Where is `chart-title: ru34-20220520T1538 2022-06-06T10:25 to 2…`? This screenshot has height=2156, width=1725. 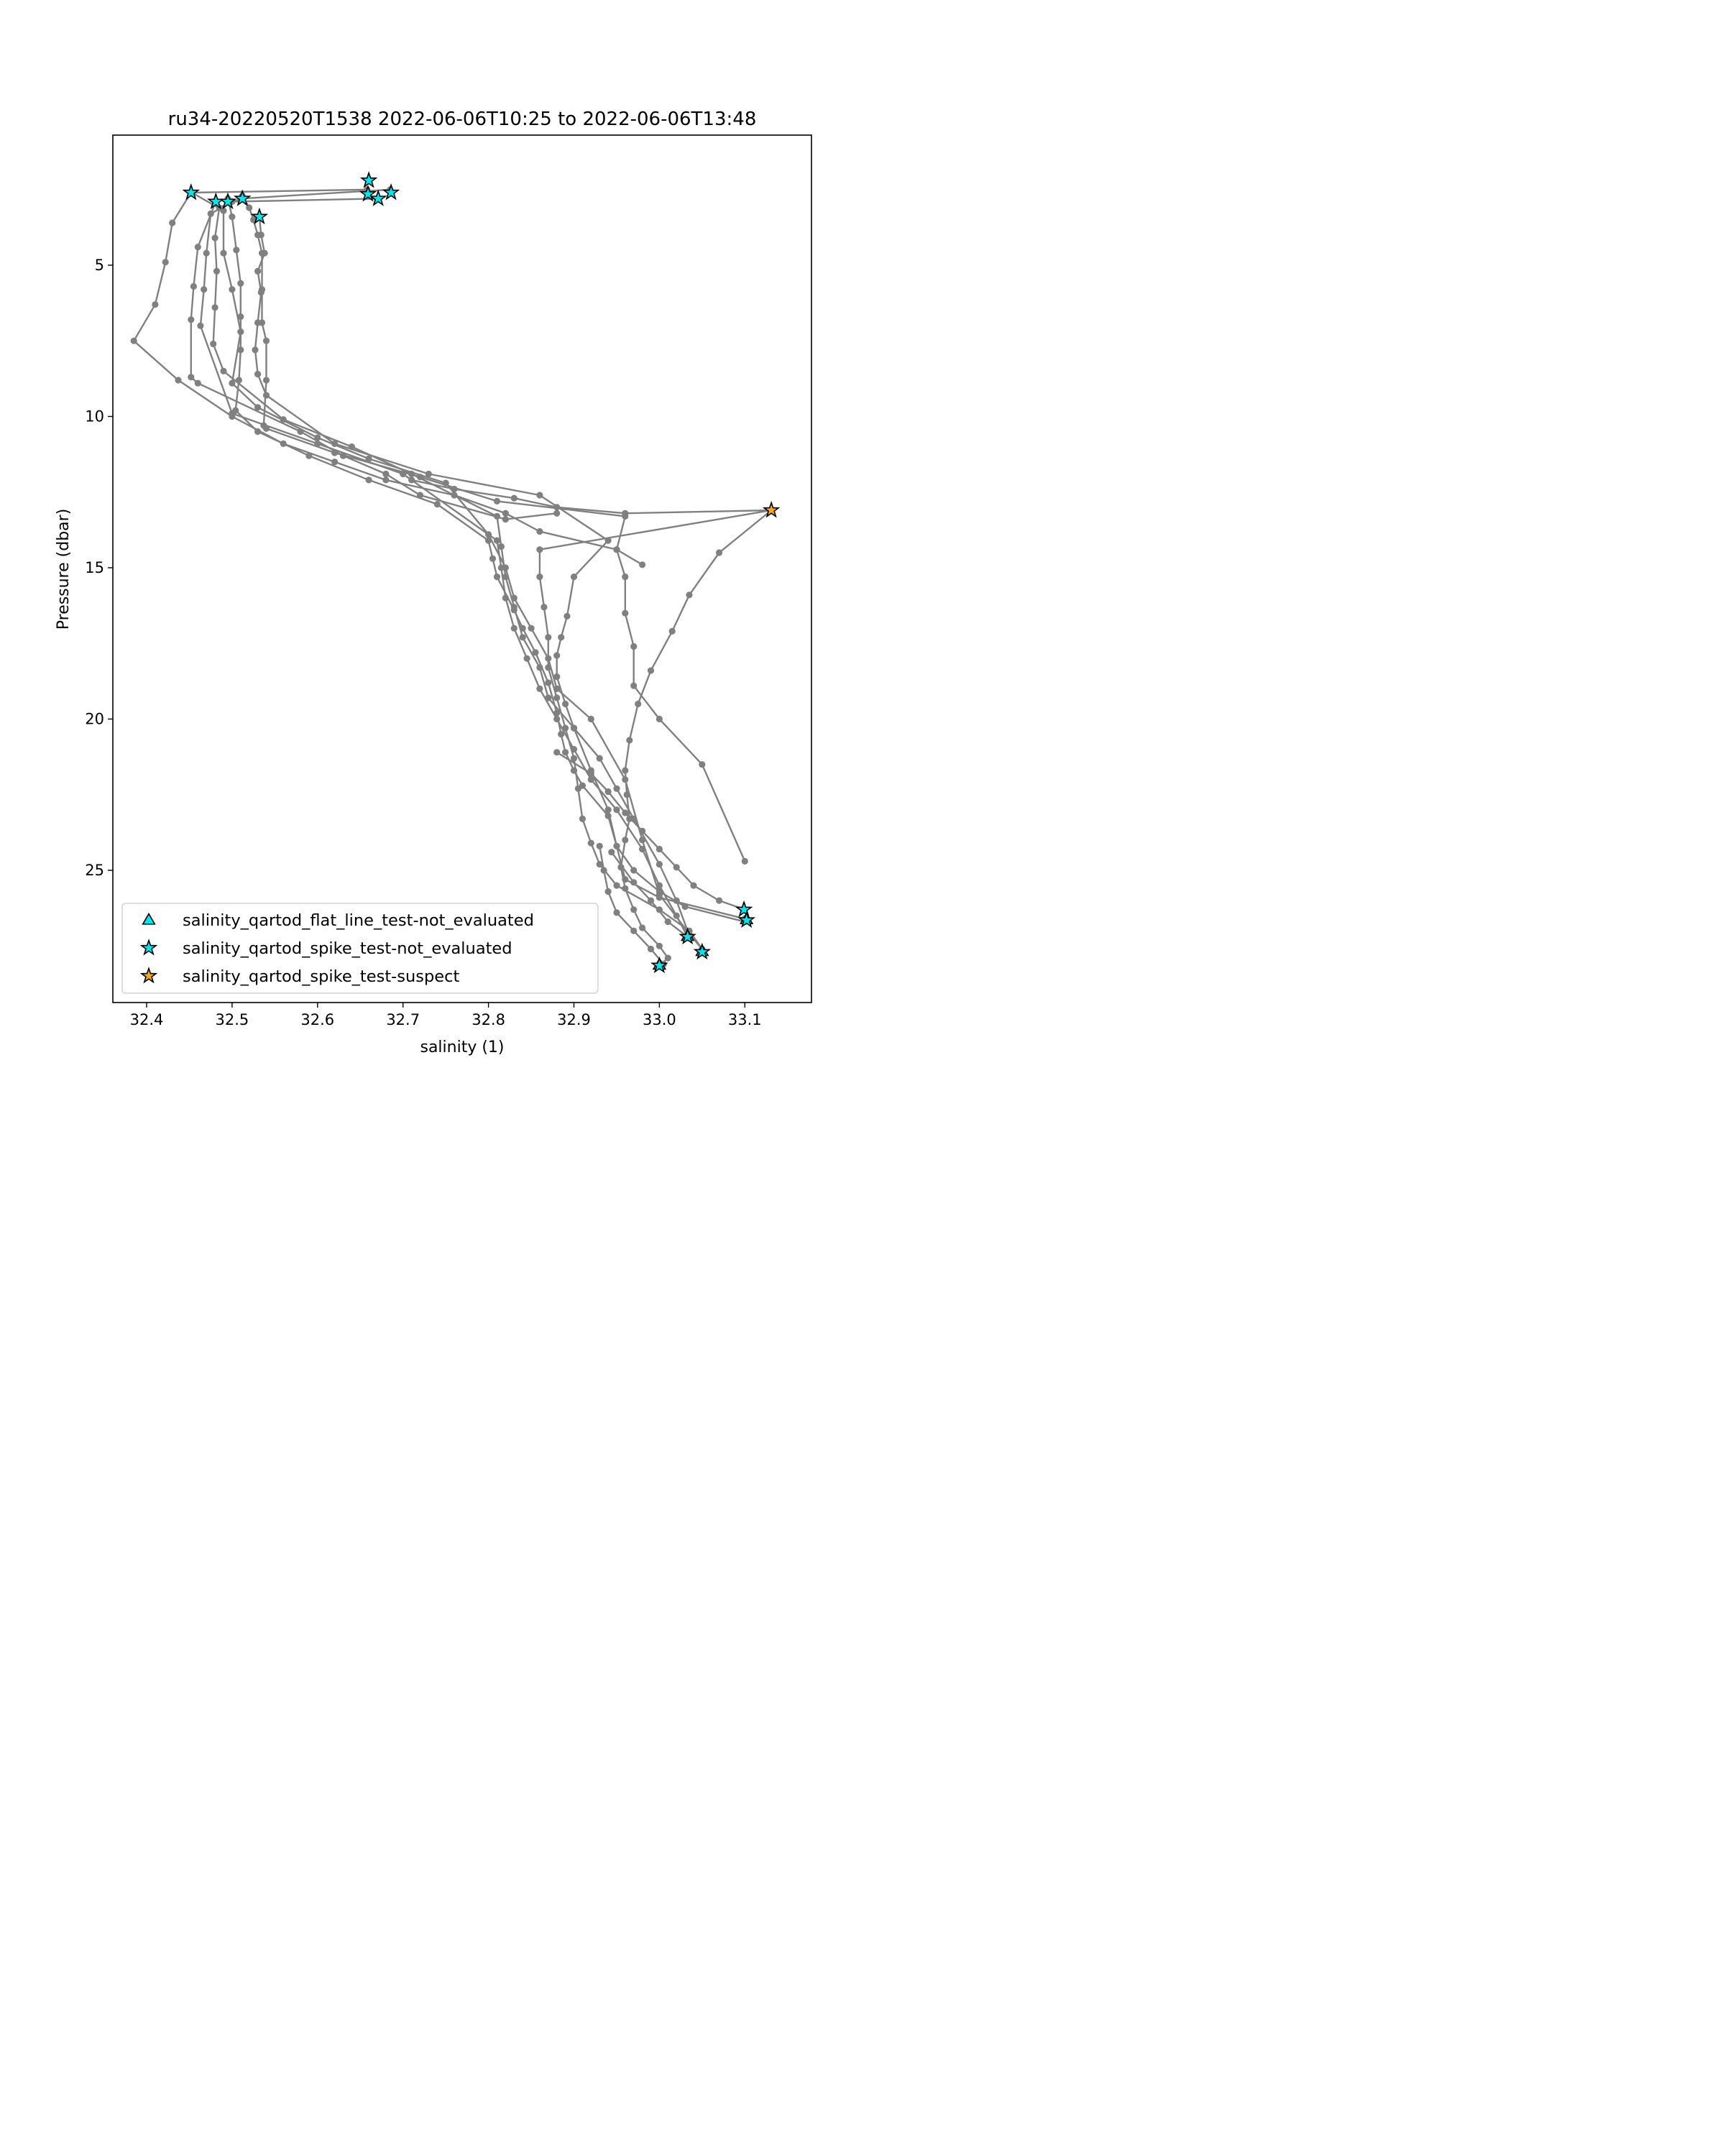 chart-title: ru34-20220520T1538 2022-06-06T10:25 to 2… is located at coordinates (462, 120).